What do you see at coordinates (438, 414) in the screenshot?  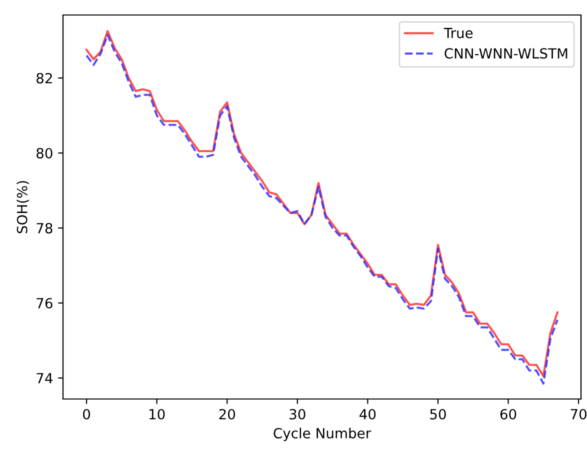 I see `x-tick-label: 50` at bounding box center [438, 414].